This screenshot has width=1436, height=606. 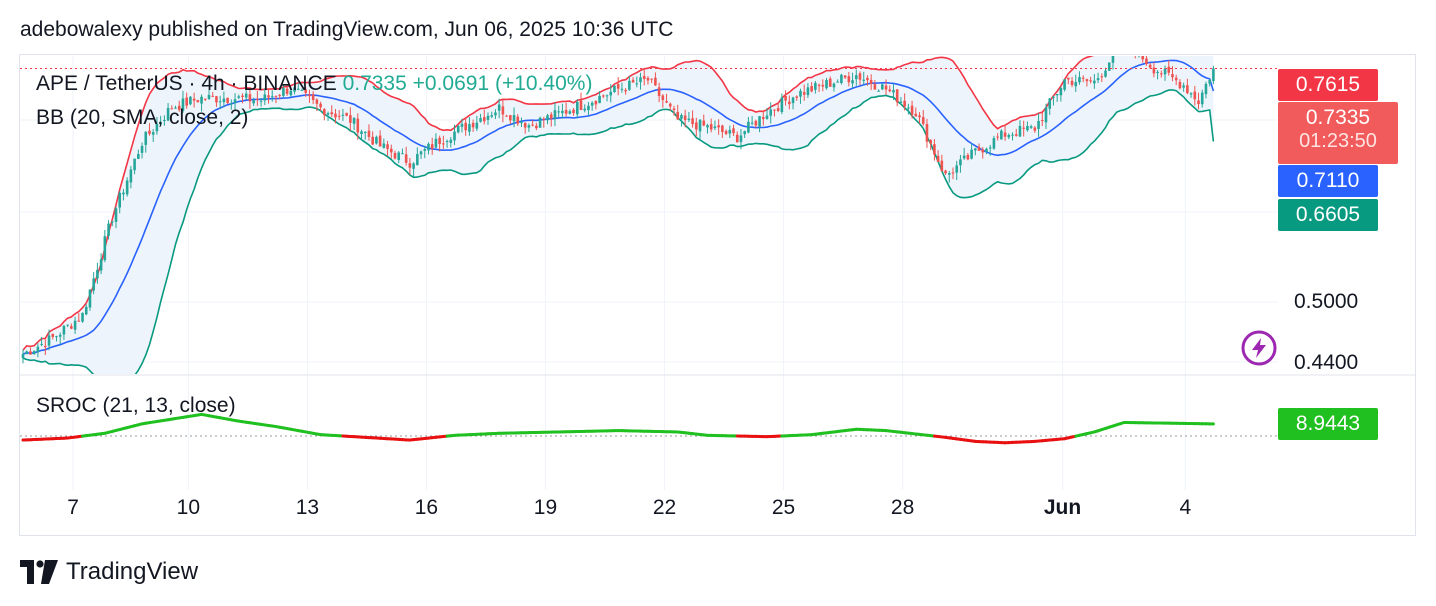 What do you see at coordinates (902, 507) in the screenshot?
I see `x-tick-label: 28` at bounding box center [902, 507].